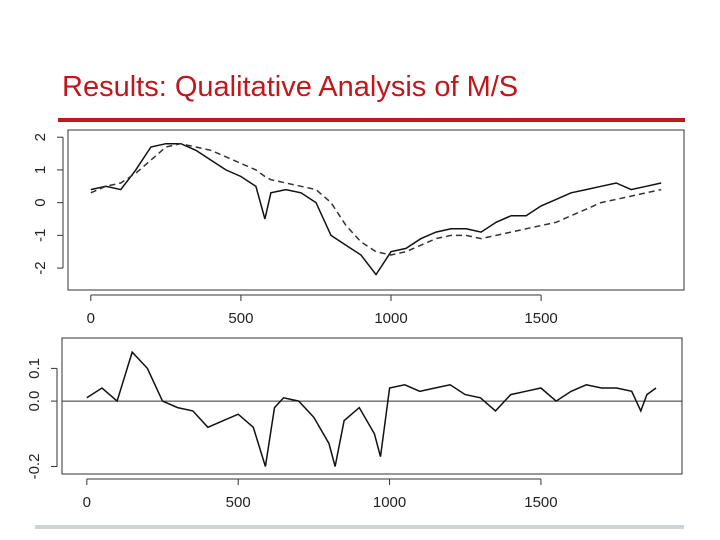  I want to click on slide-title: Results: Qualitative Analysis of M/S, so click(290, 87).